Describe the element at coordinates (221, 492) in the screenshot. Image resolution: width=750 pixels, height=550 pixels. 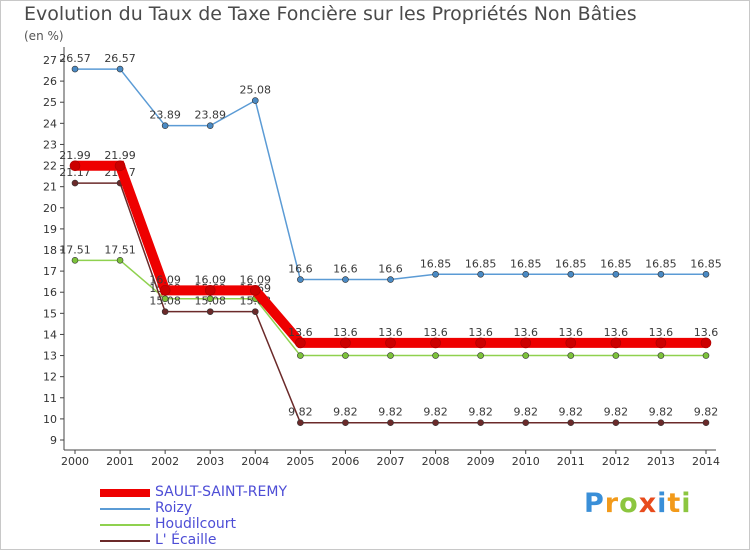
I see `legend-label: SAULT-SAINT-REMY` at that location.